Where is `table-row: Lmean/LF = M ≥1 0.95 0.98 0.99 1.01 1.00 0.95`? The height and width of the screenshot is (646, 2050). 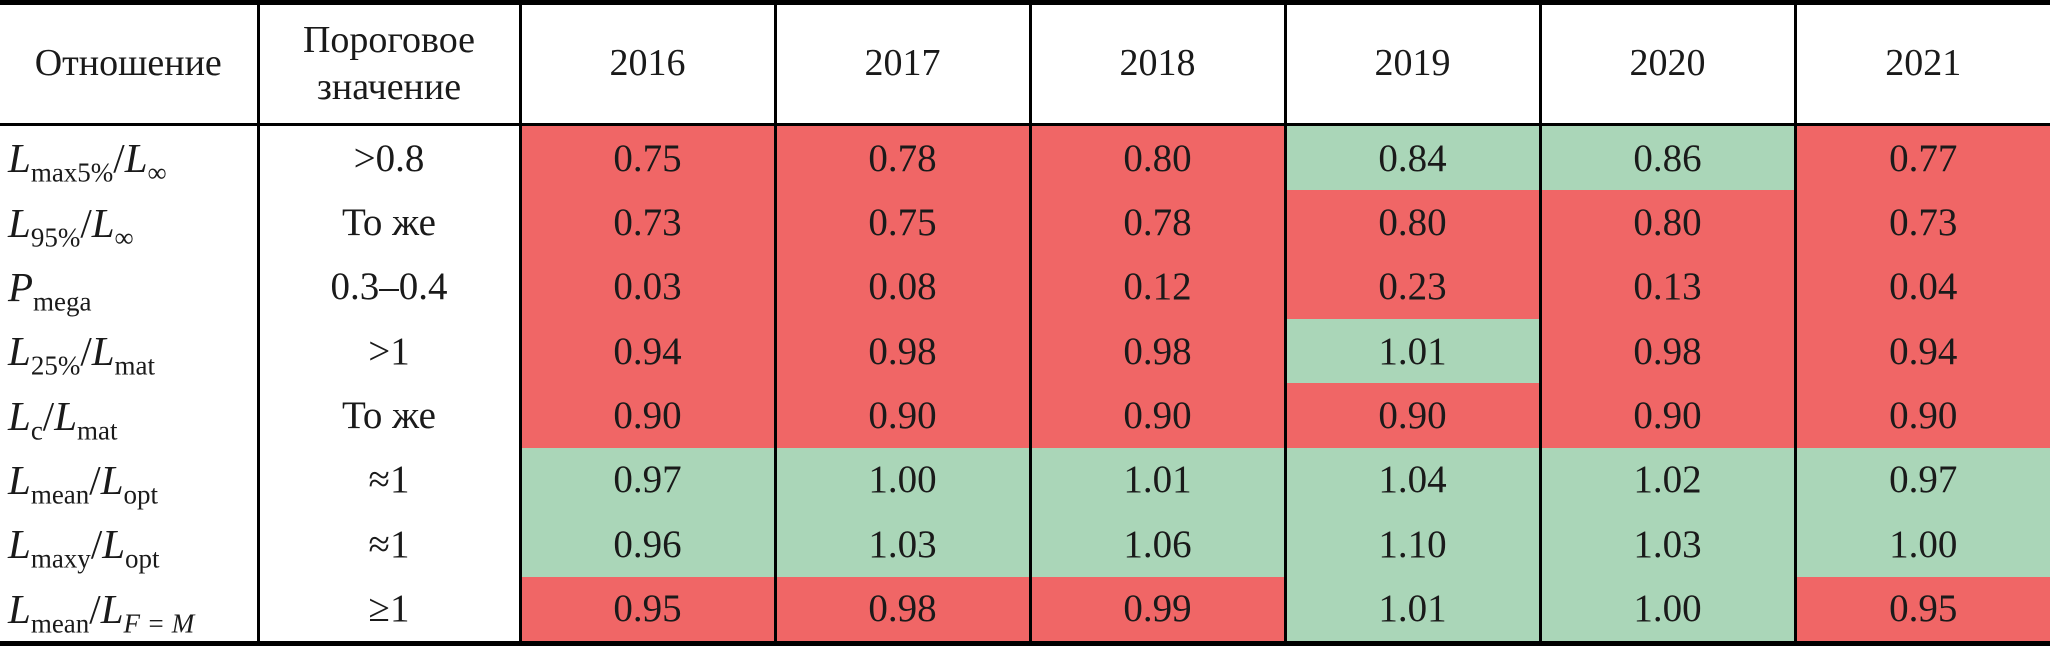
table-row: Lmean/LF = M ≥1 0.95 0.98 0.99 1.01 1.00 0.95 is located at coordinates (1025, 610).